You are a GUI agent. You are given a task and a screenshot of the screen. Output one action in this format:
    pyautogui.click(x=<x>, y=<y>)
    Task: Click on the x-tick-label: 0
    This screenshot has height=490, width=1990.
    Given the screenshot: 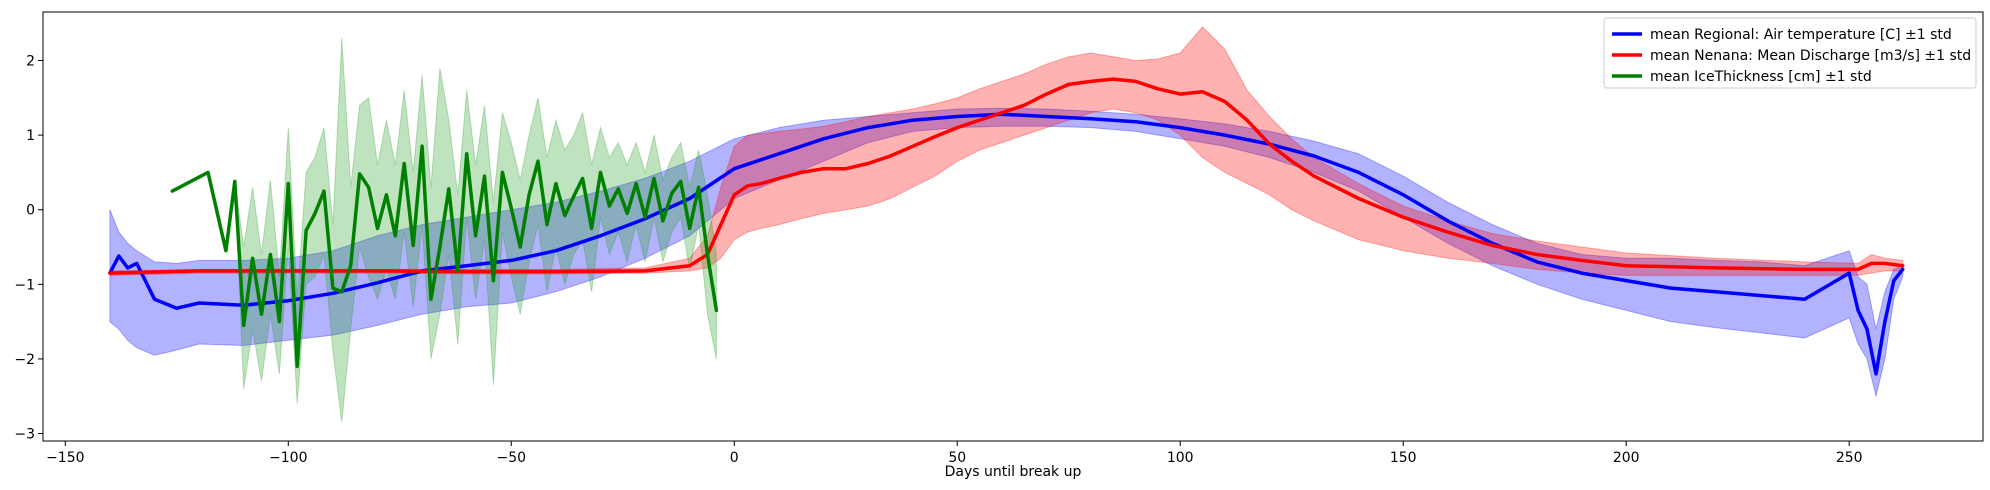 What is the action you would take?
    pyautogui.click(x=734, y=458)
    